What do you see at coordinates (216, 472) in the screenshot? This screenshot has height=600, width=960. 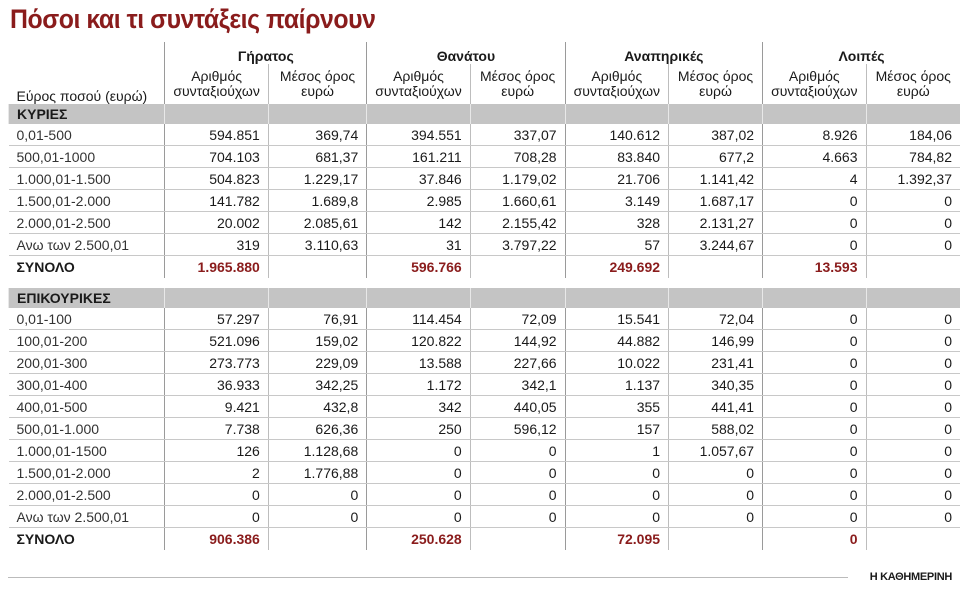 I see `count-cell: 2` at bounding box center [216, 472].